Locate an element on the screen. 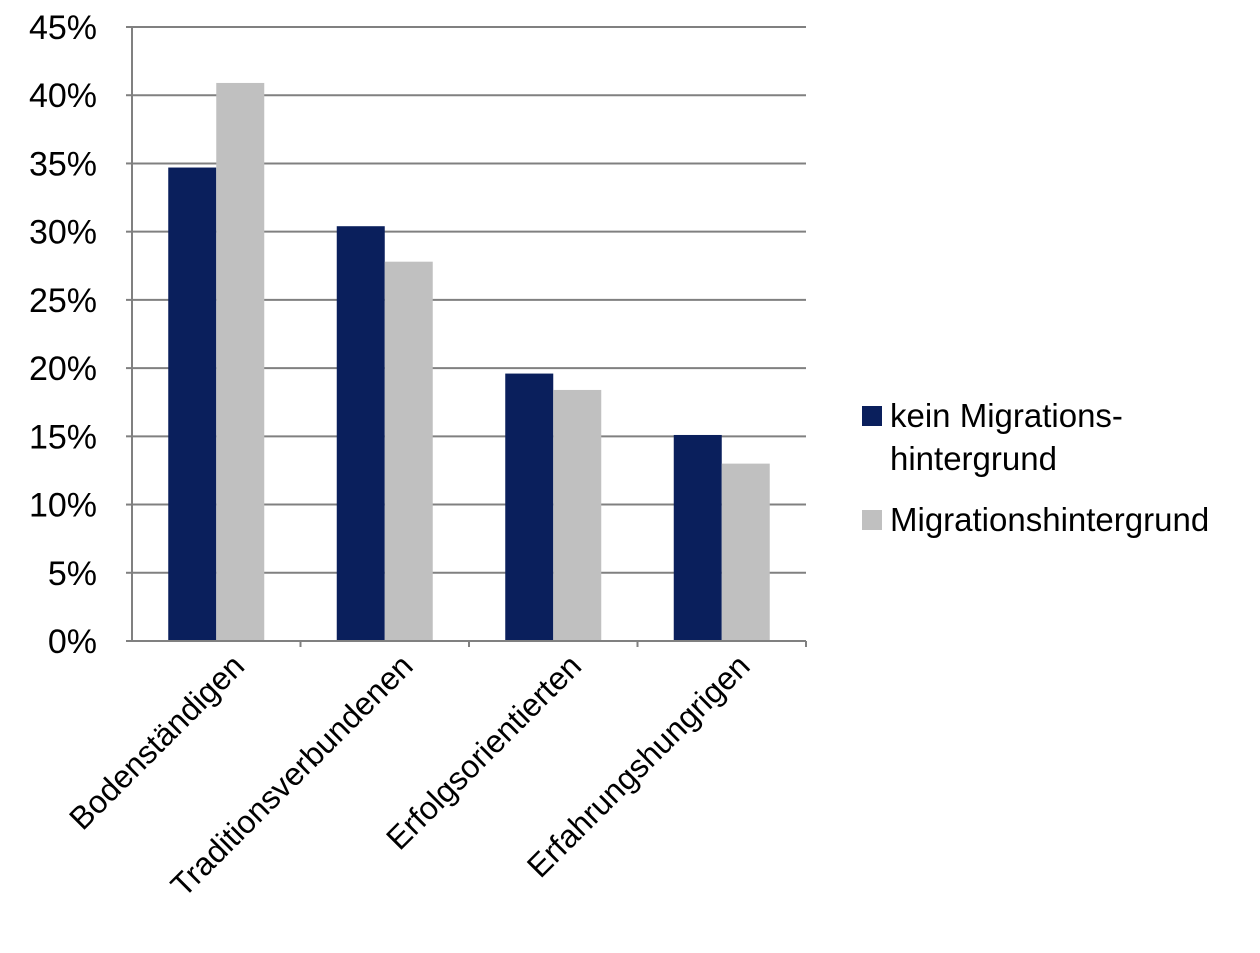 The width and height of the screenshot is (1260, 953). legend-label: hintergrund is located at coordinates (973, 458).